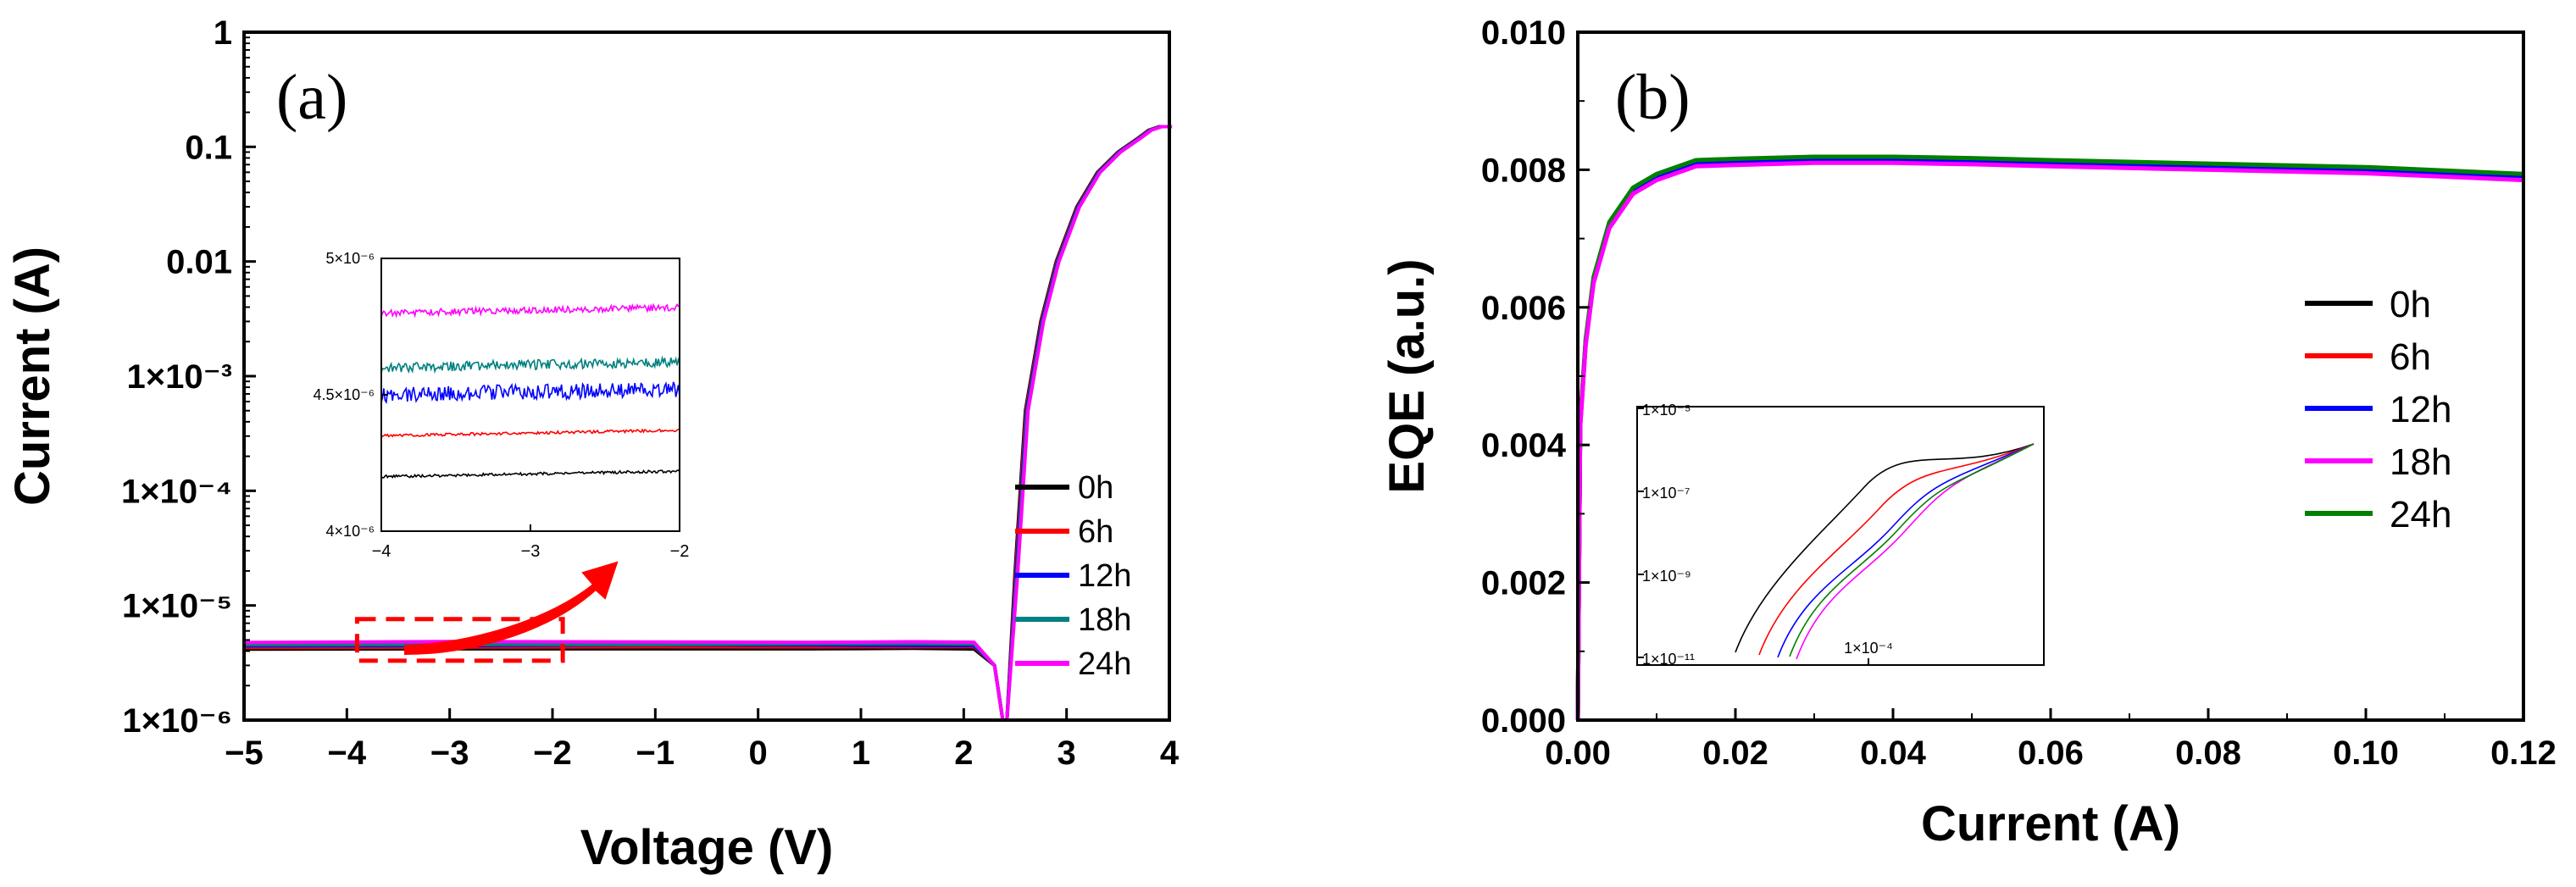 This screenshot has width=2576, height=887. I want to click on inset-a-x-tick-label: −4, so click(381, 552).